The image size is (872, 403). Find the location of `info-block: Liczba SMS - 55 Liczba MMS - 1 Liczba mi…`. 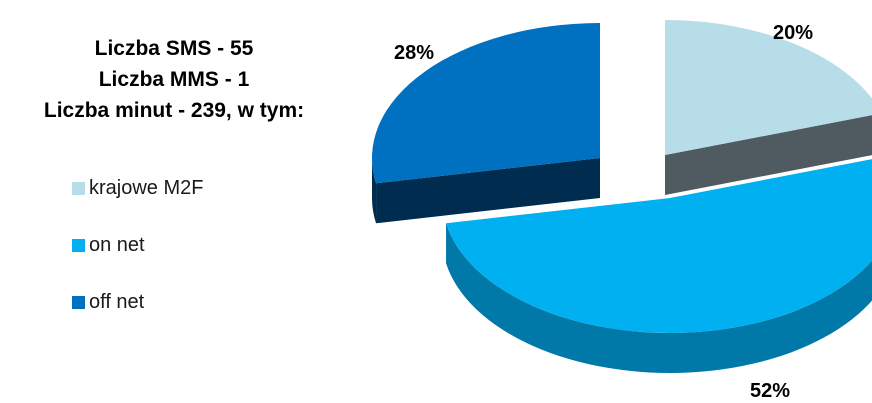

info-block: Liczba SMS - 55 Liczba MMS - 1 Liczba mi… is located at coordinates (174, 79).